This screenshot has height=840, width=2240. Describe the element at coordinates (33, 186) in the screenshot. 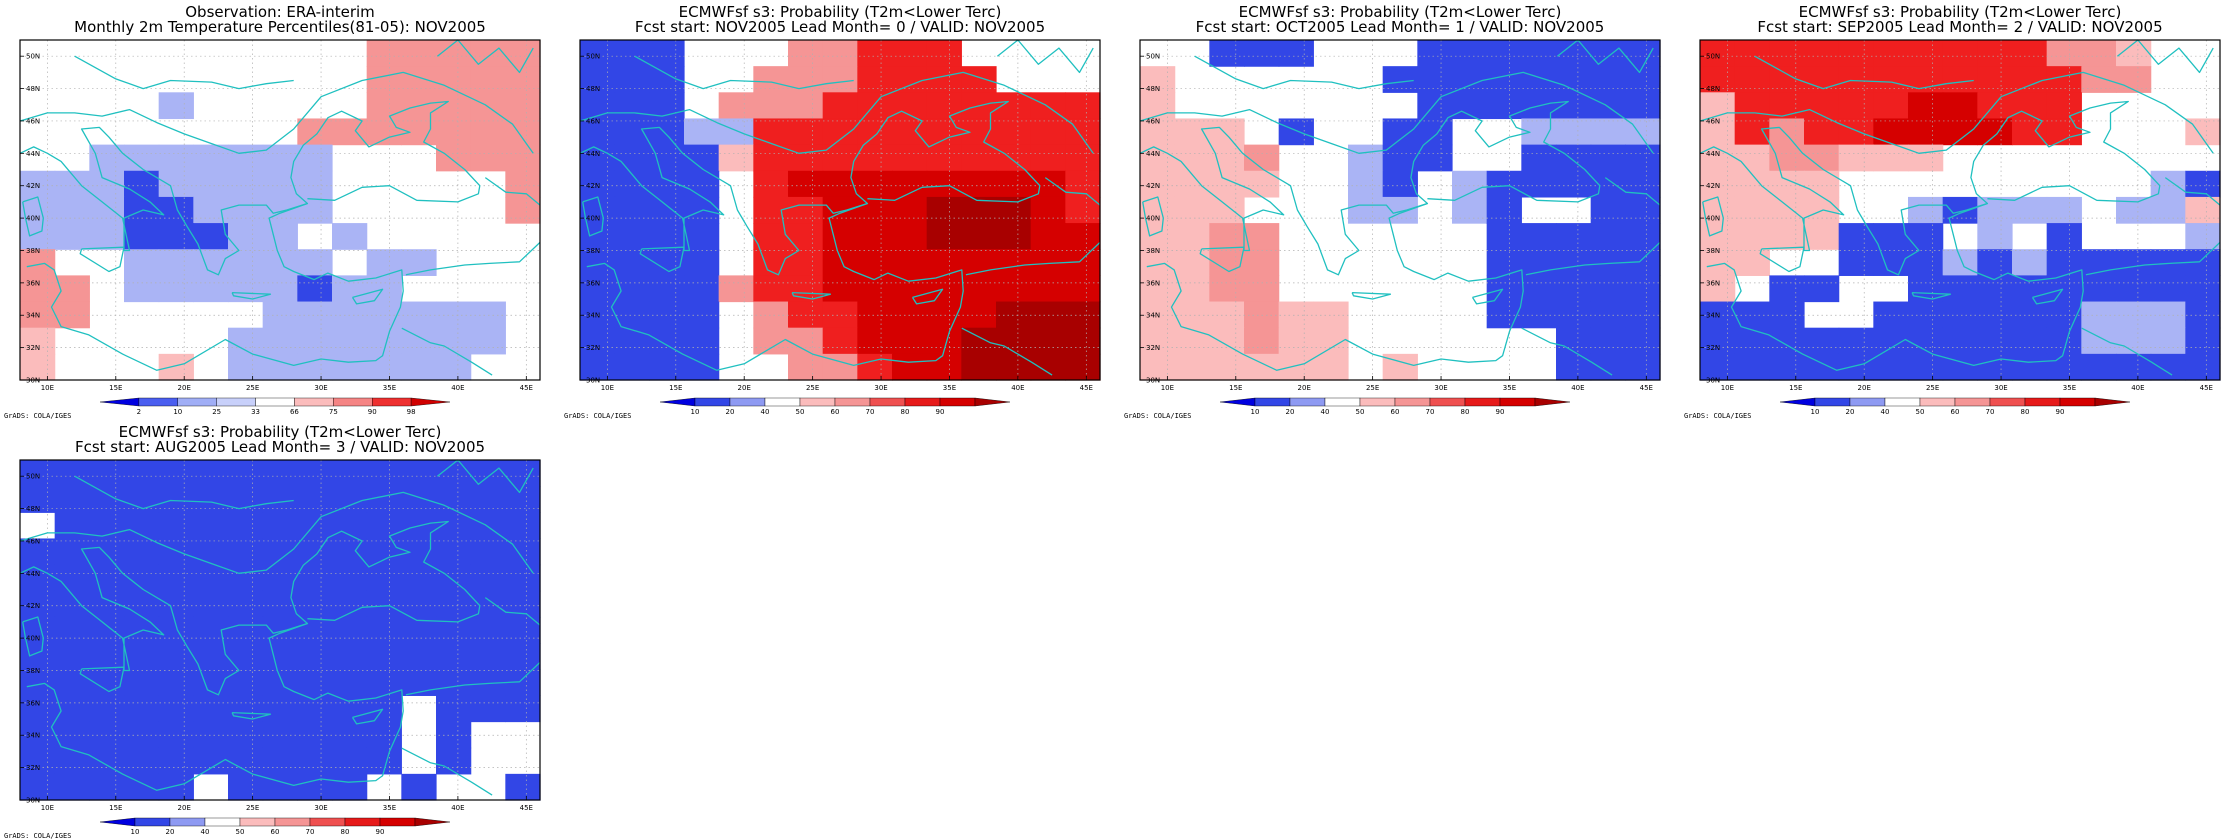

I see `lat-tick-label: 42N` at that location.